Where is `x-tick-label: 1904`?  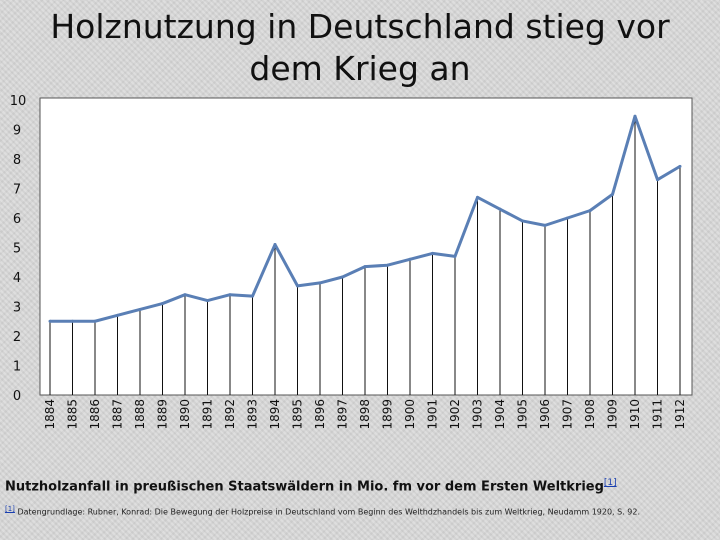 x-tick-label: 1904 is located at coordinates (500, 414).